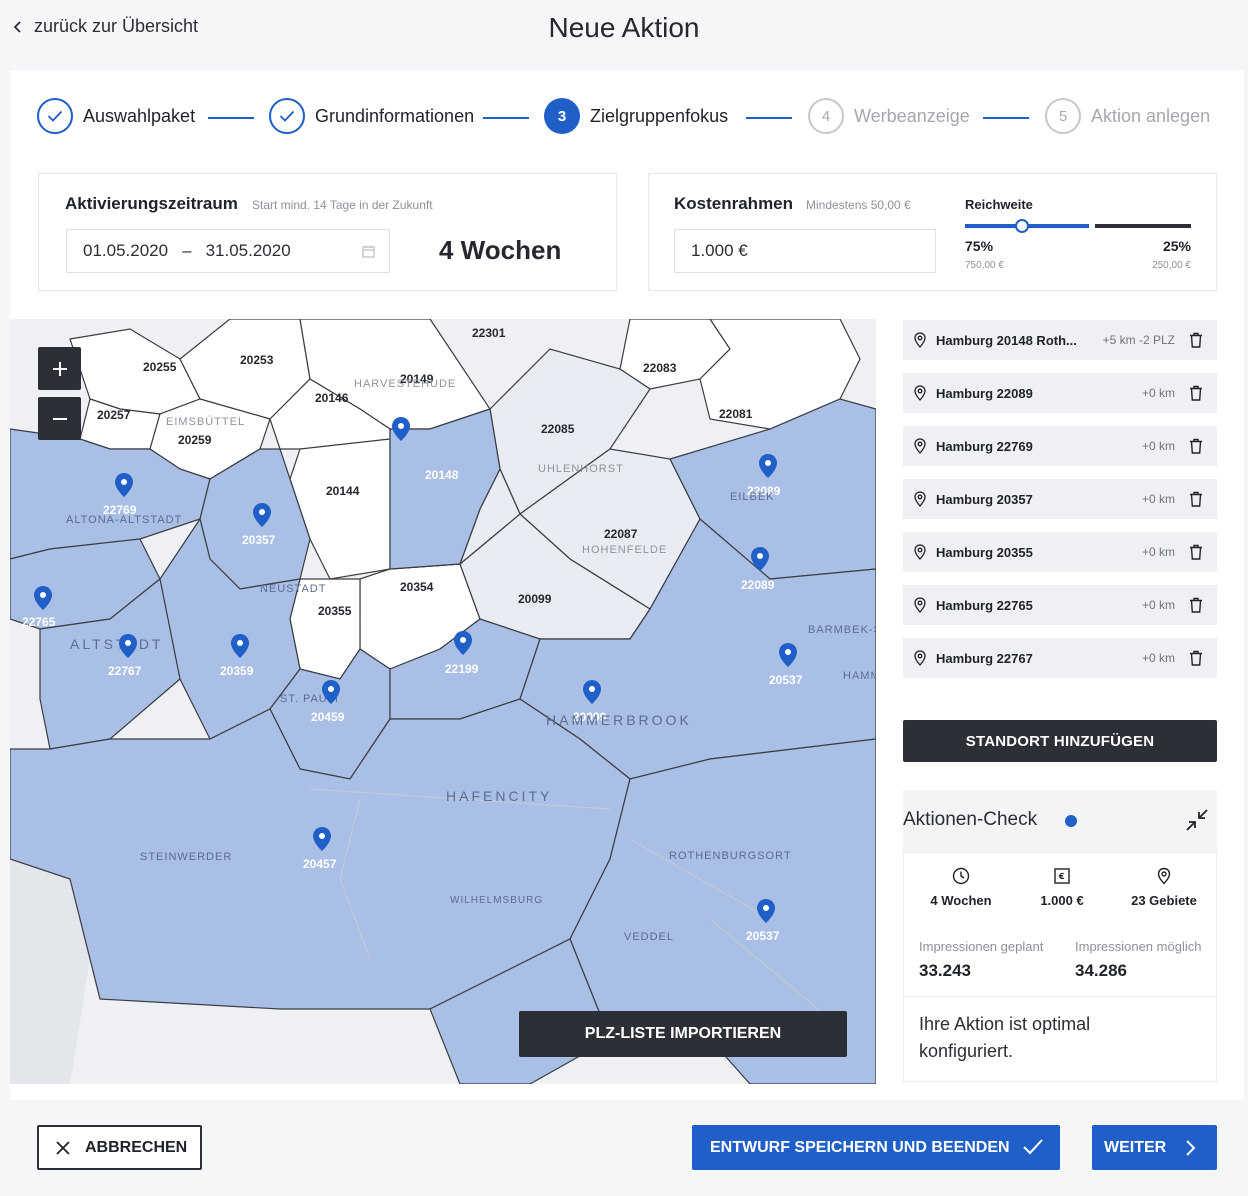 This screenshot has height=1196, width=1248. What do you see at coordinates (1197, 820) in the screenshot?
I see `collapse-icon` at bounding box center [1197, 820].